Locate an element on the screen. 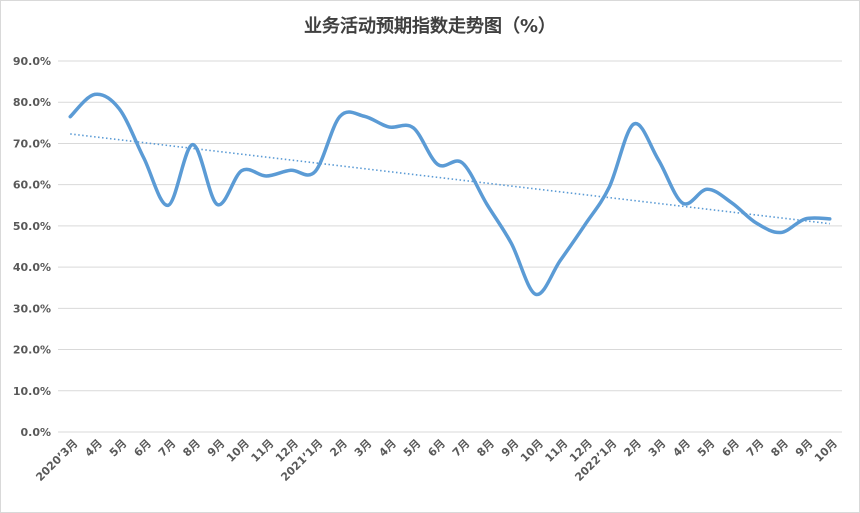 The width and height of the screenshot is (860, 513). y-tick-label: 80.0% is located at coordinates (32, 102).